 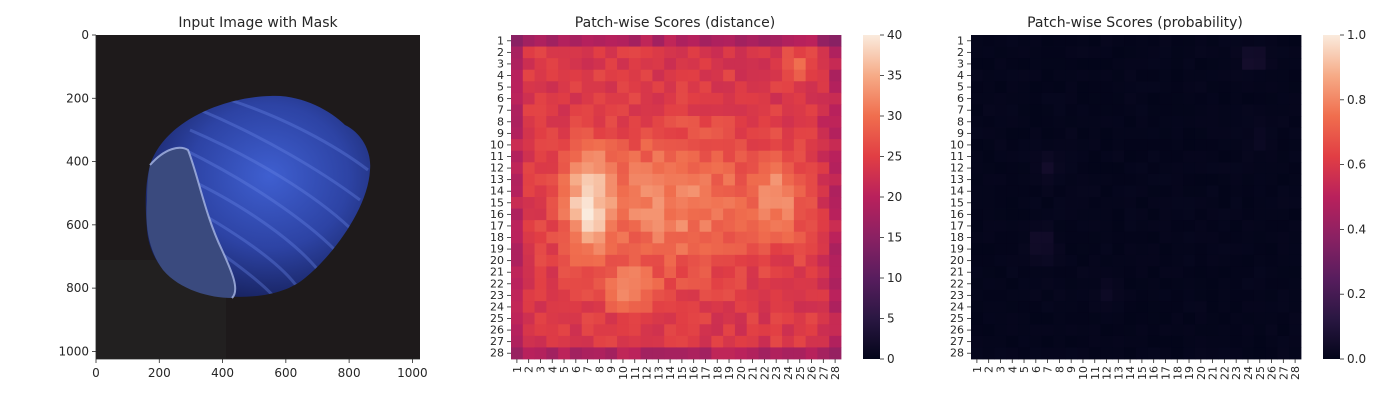 I want to click on probability-x-tick-label: 8, so click(x=1059, y=369).